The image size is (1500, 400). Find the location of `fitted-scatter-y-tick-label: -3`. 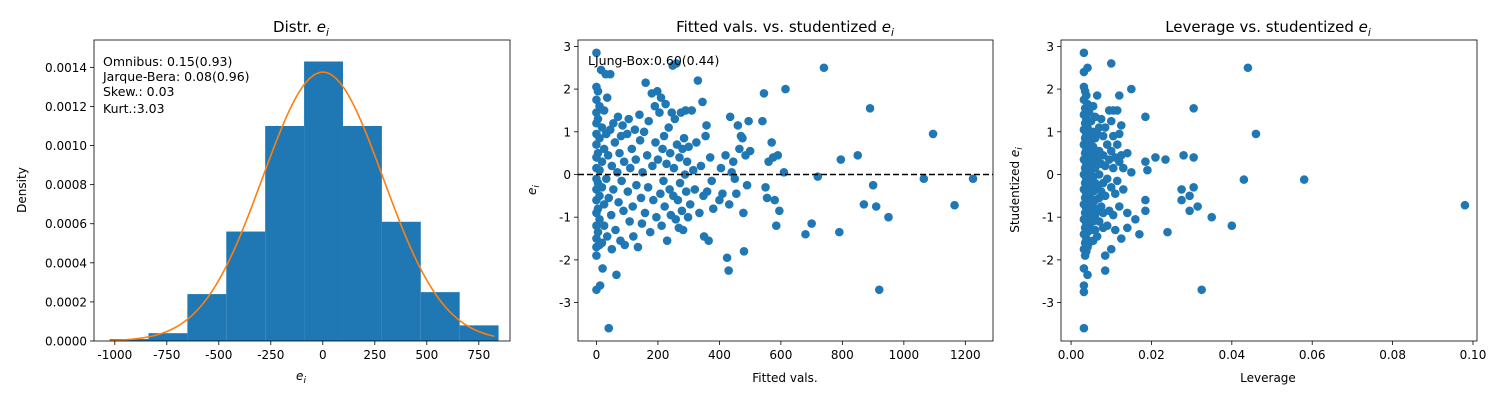

fitted-scatter-y-tick-label: -3 is located at coordinates (565, 303).